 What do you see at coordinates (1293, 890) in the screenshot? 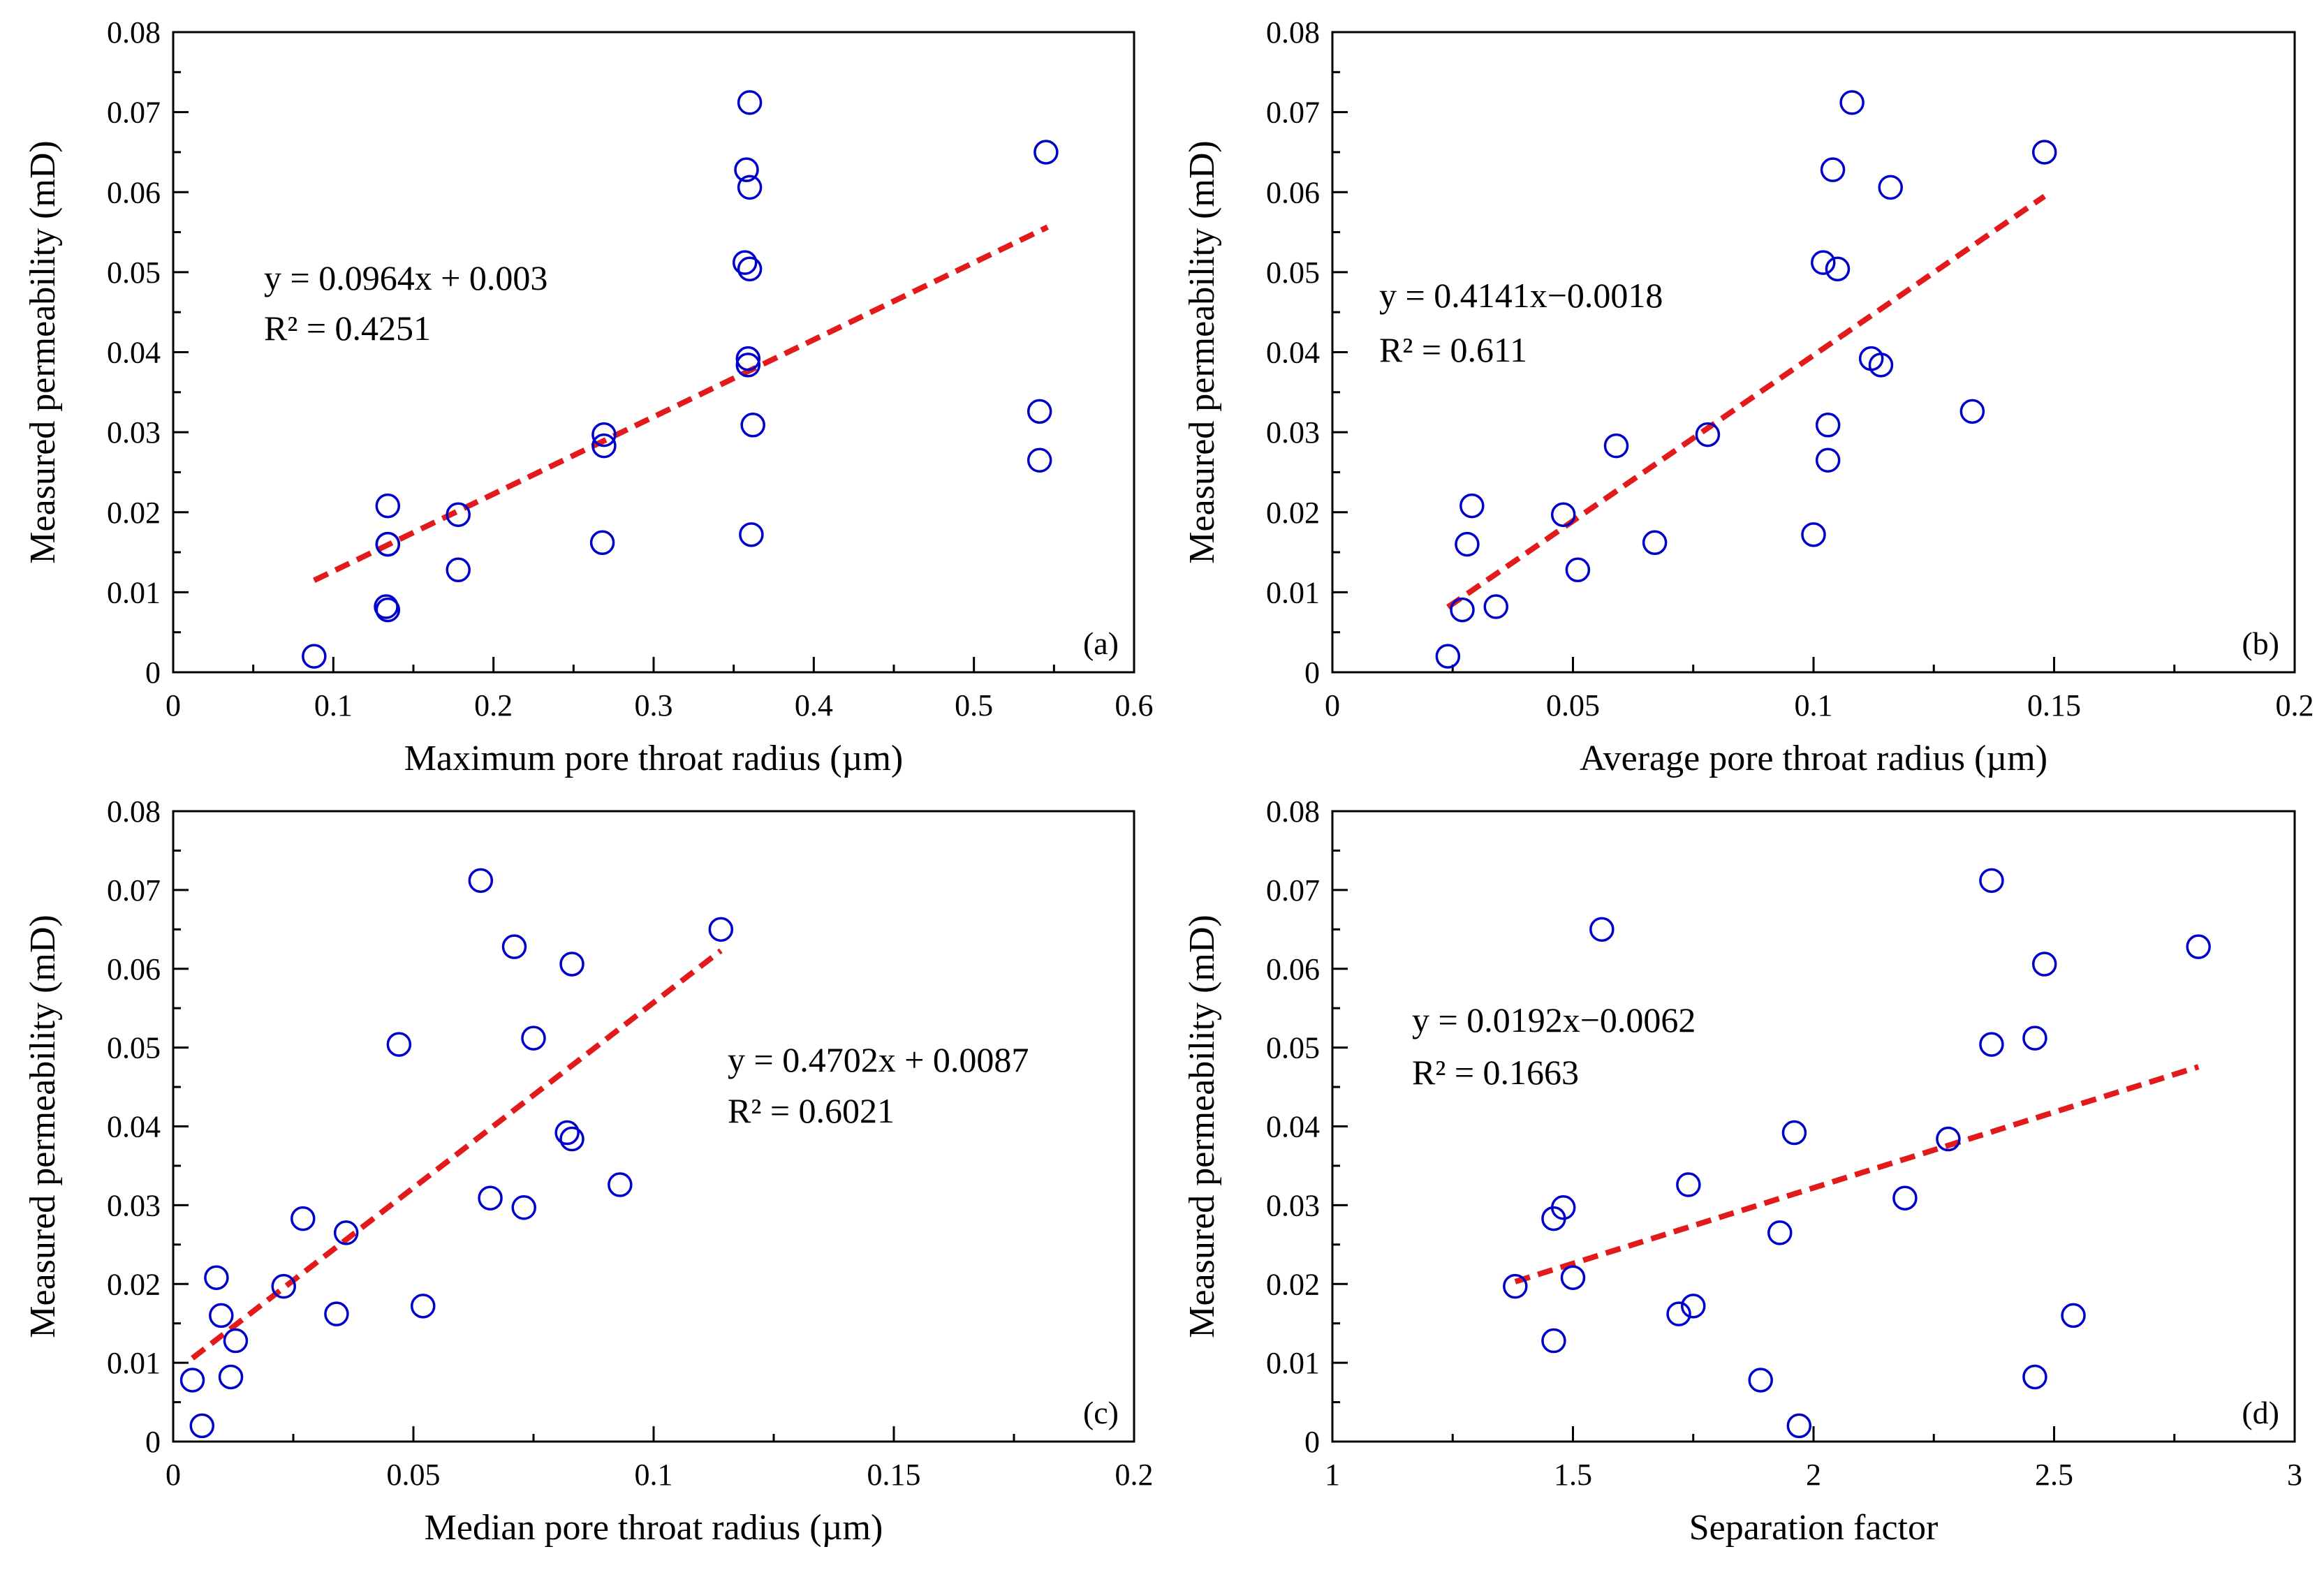
I see `y-tick-label-d: 0.07` at bounding box center [1293, 890].